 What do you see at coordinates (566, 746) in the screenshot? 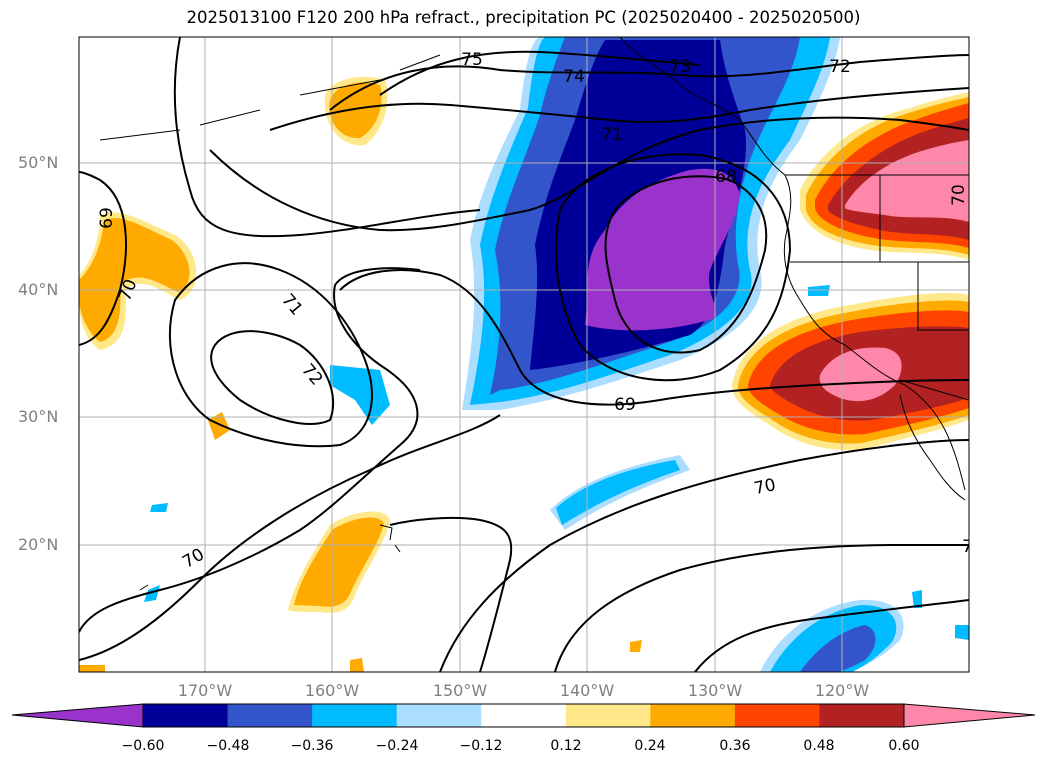
I see `colorbar-tick-label: 0.12` at bounding box center [566, 746].